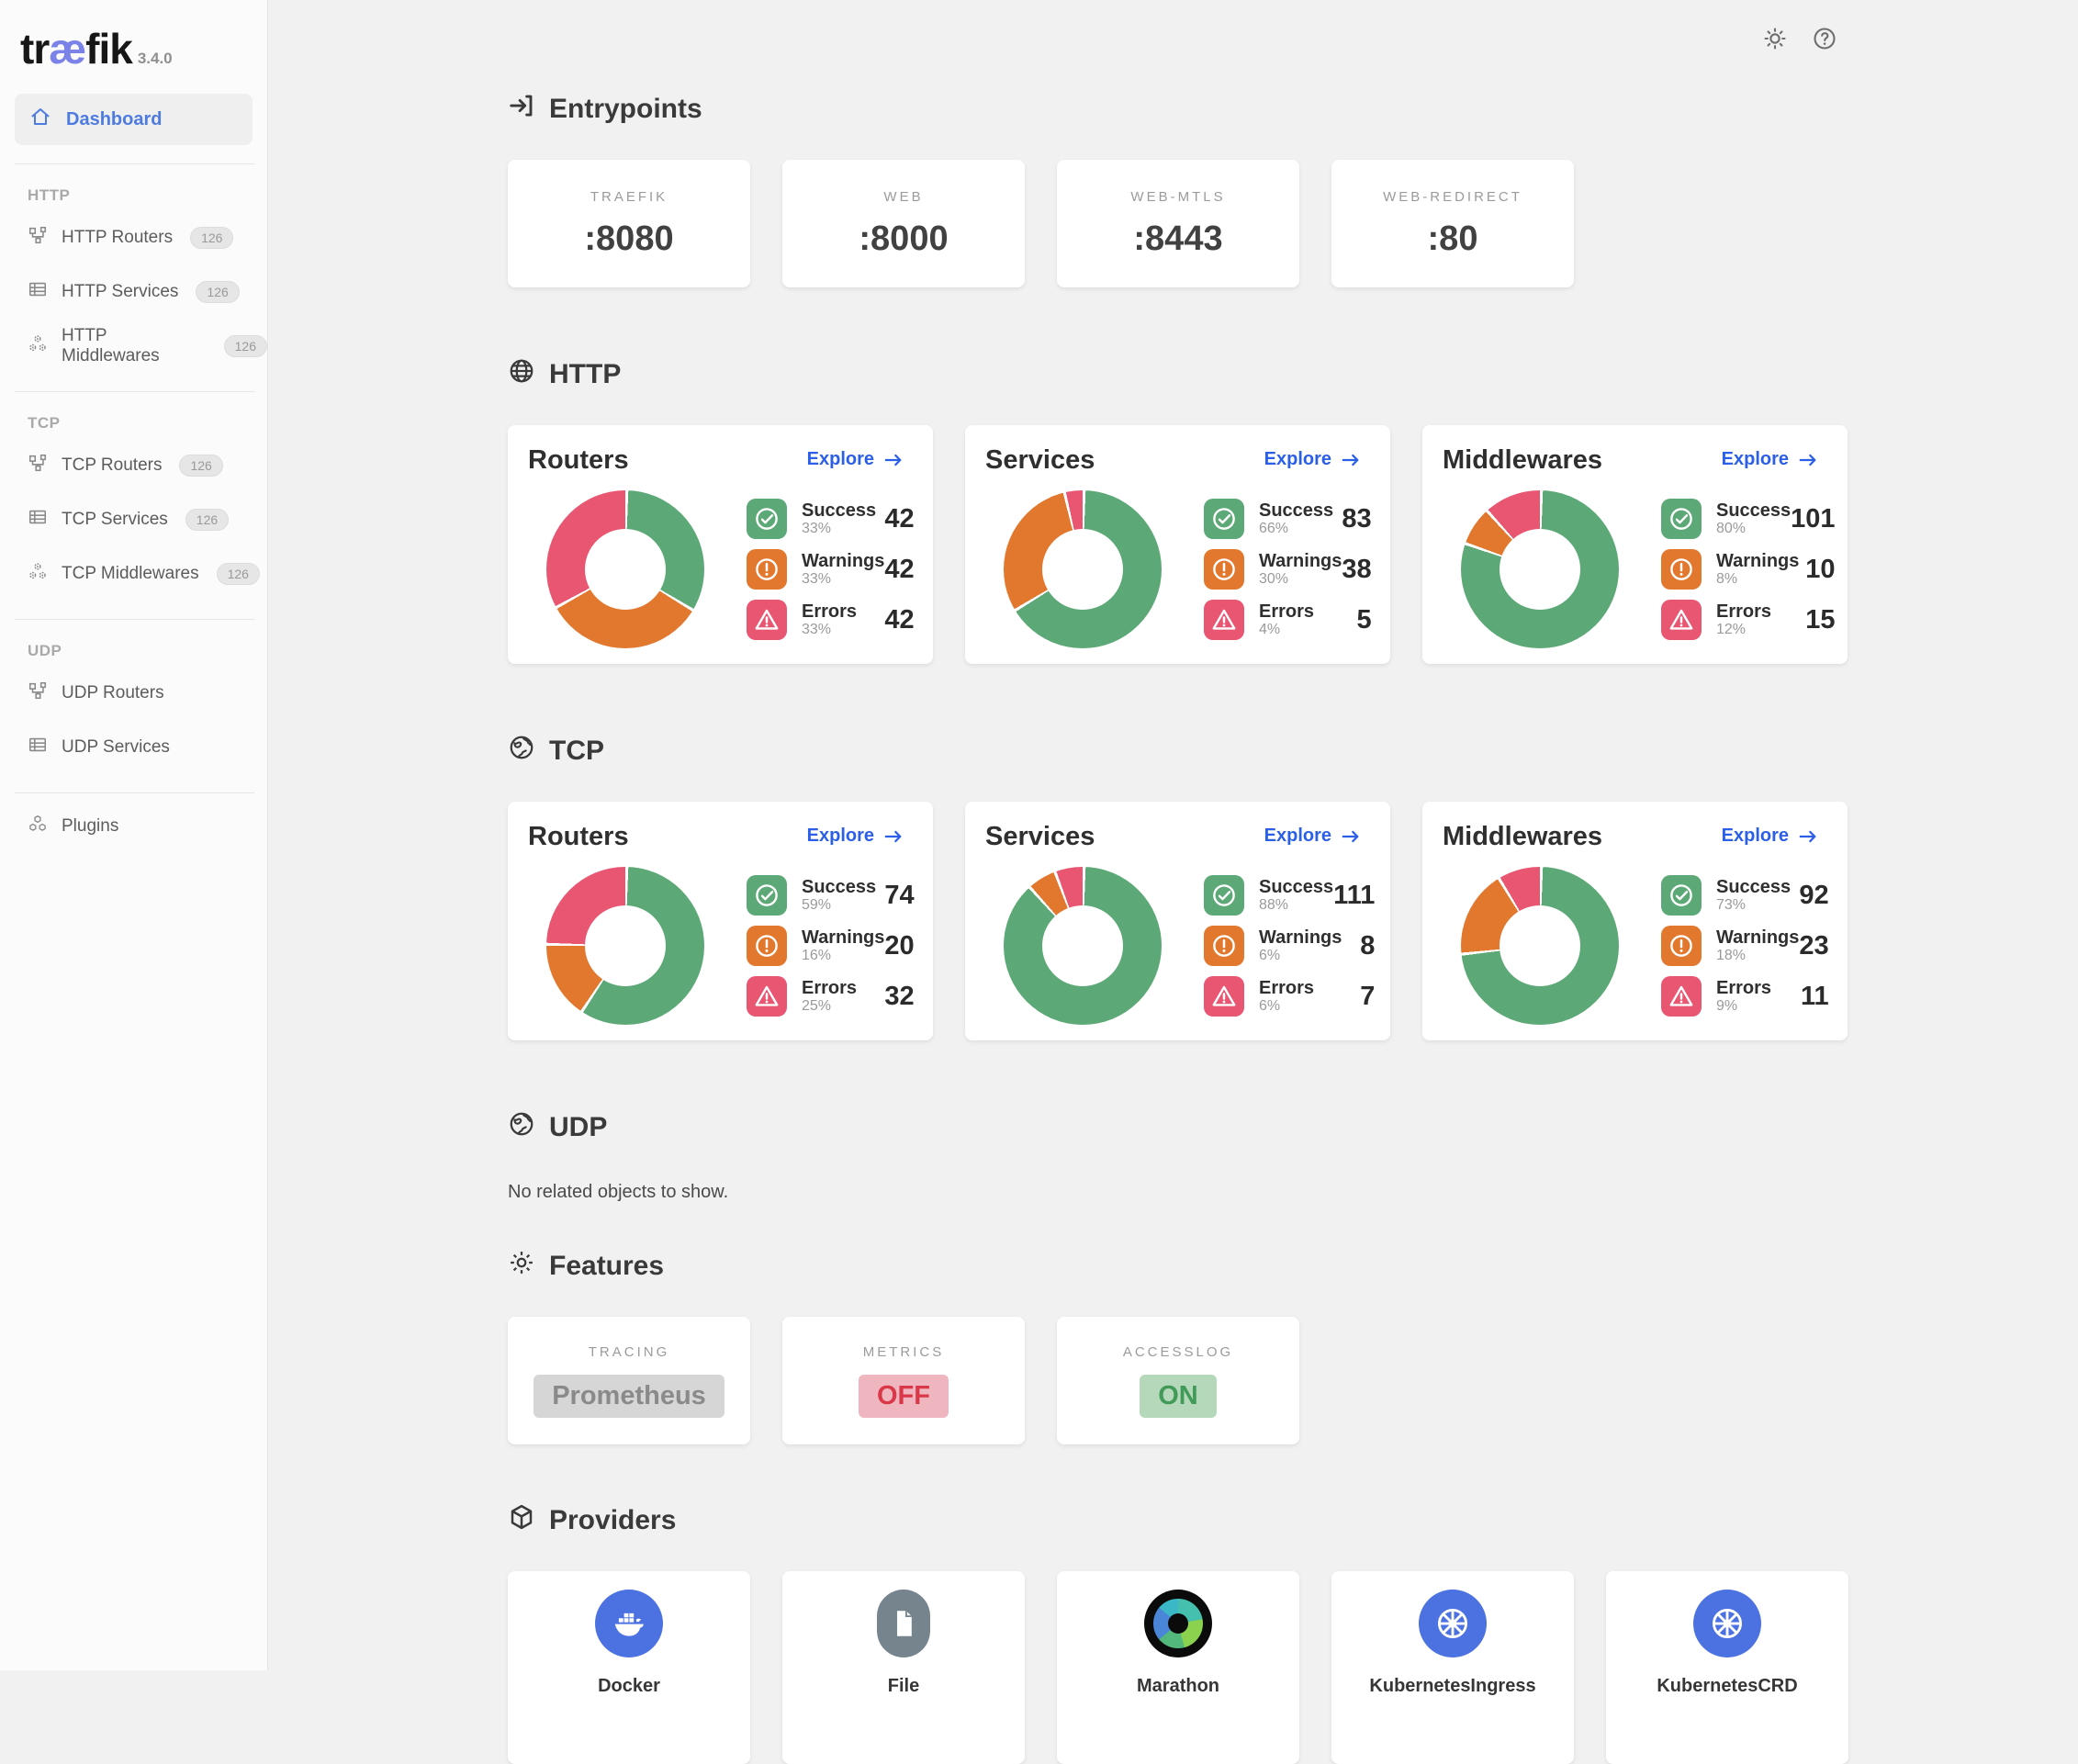 The image size is (2078, 1764). Describe the element at coordinates (1179, 1396) in the screenshot. I see `feature-value-chip: ON` at that location.